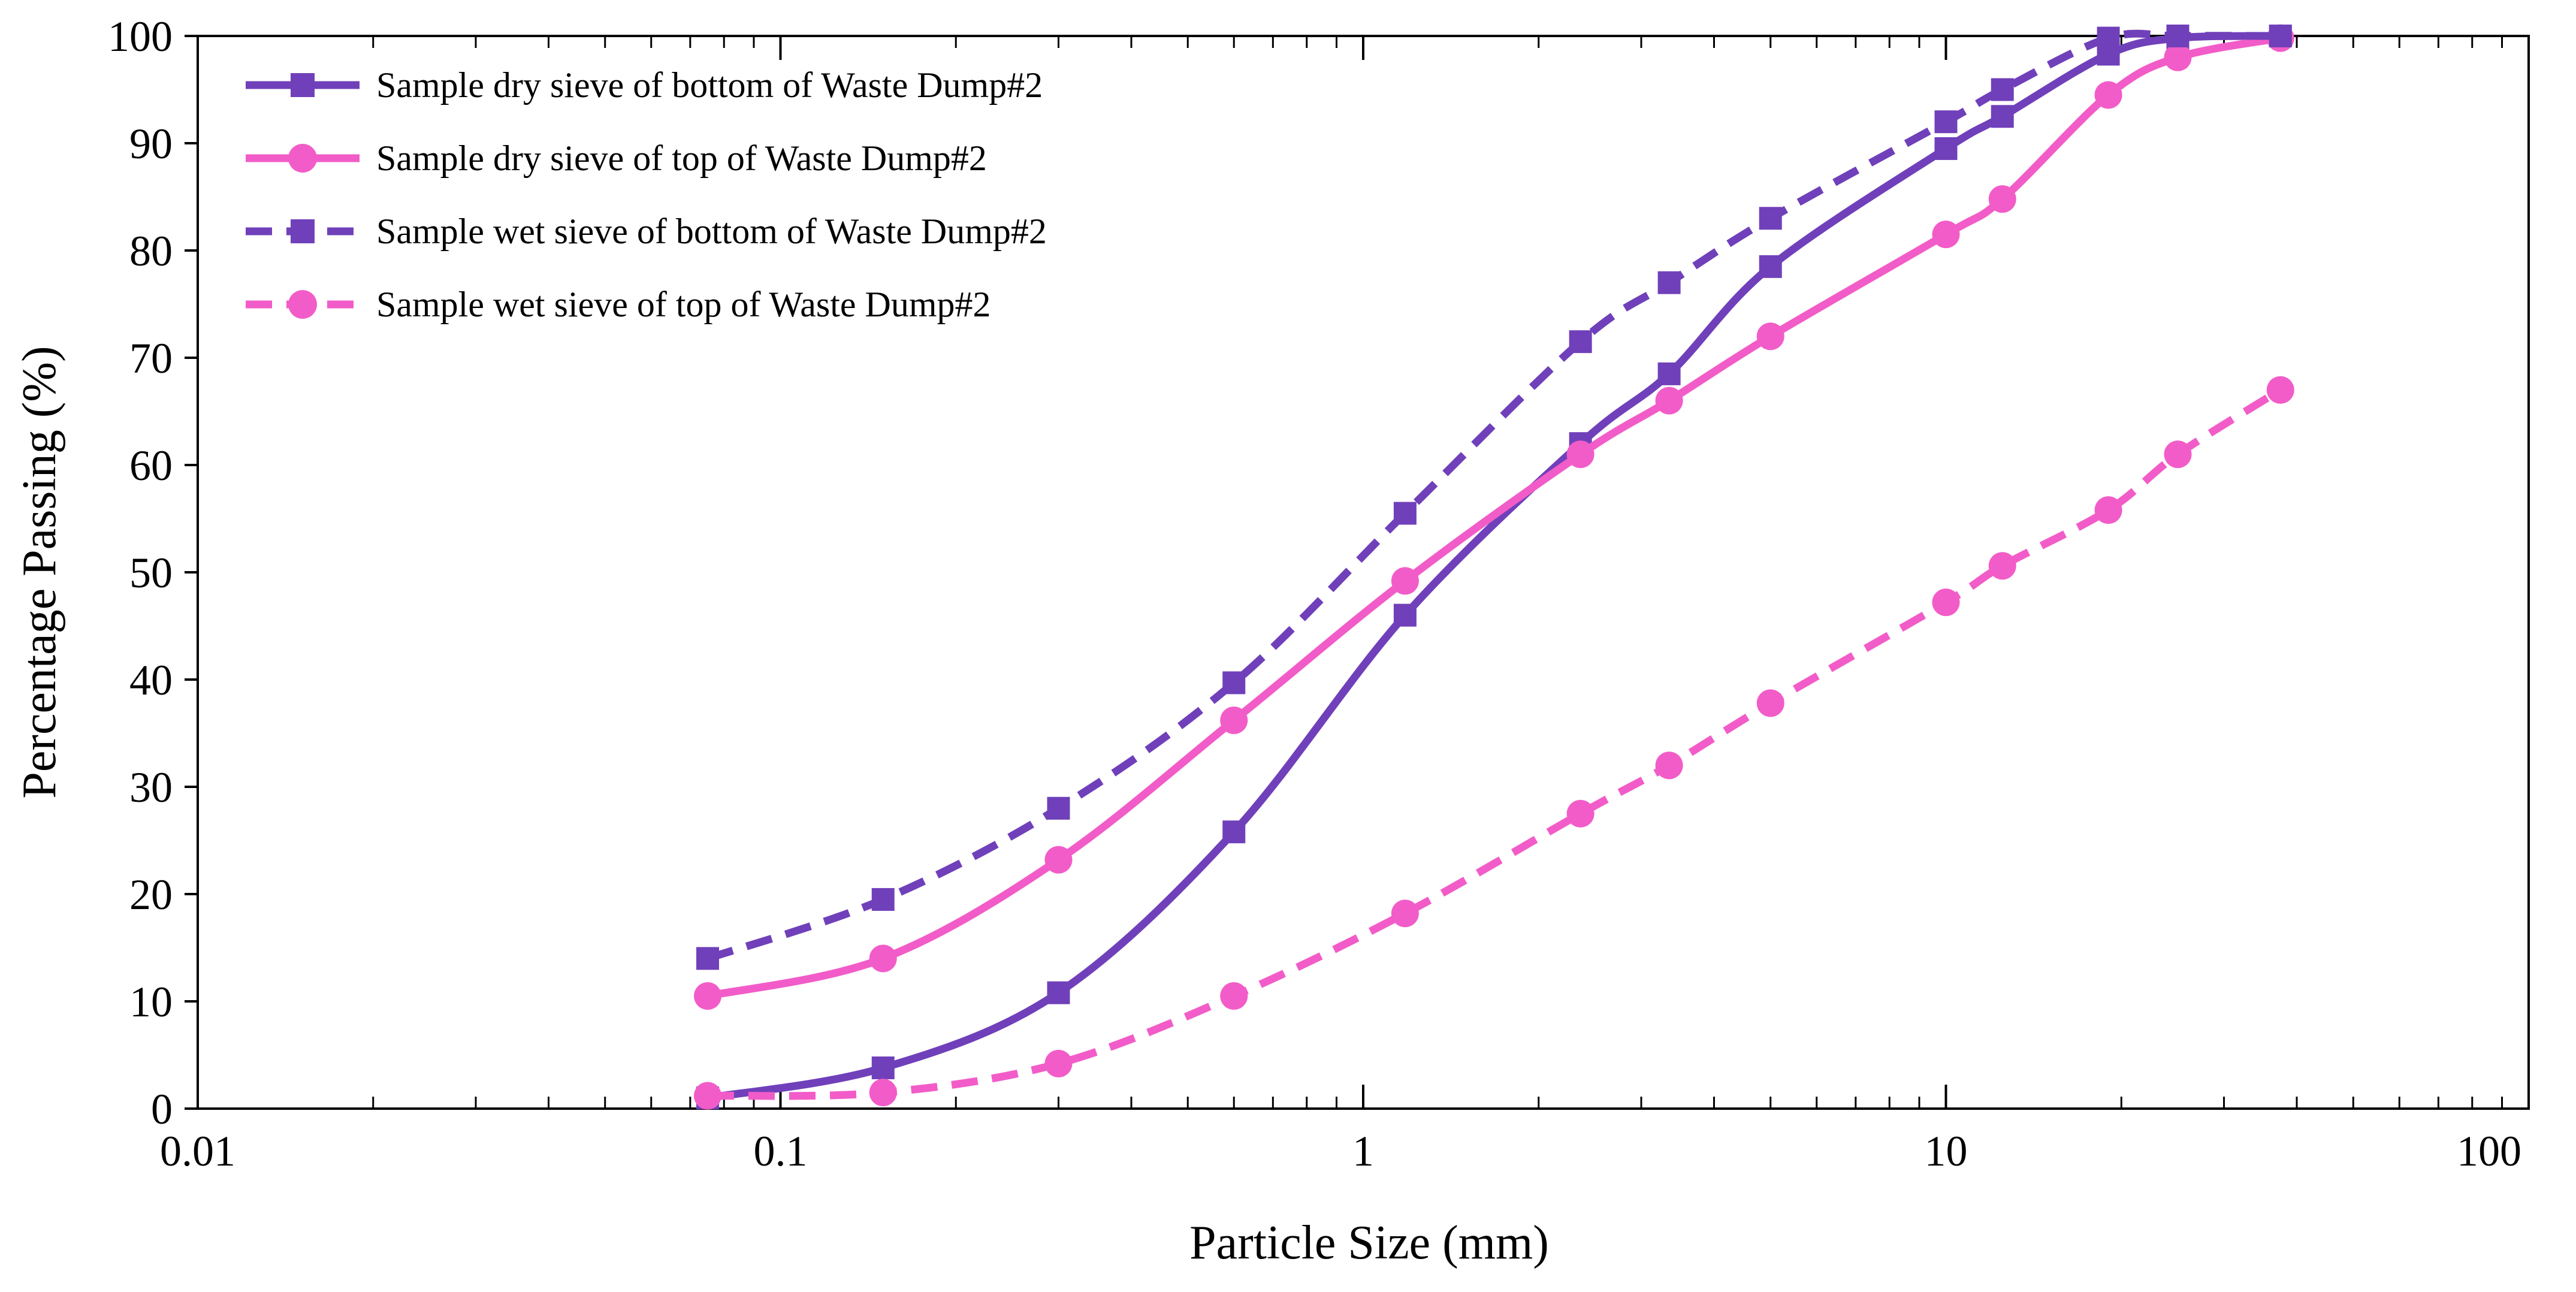 Image resolution: width=2576 pixels, height=1292 pixels. I want to click on x-tick-label: 10, so click(1947, 1151).